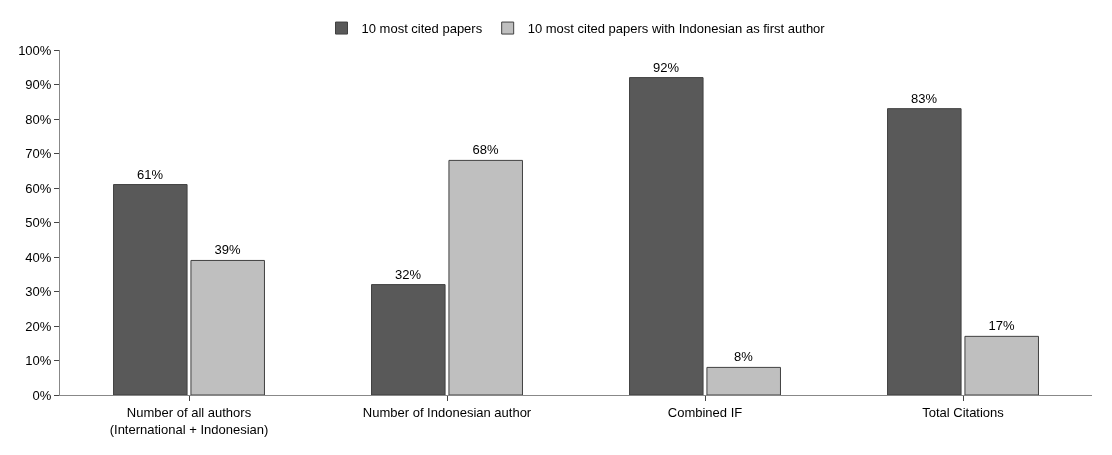 Image resolution: width=1112 pixels, height=455 pixels. Describe the element at coordinates (189, 420) in the screenshot. I see `x-tick-label: Number of all authors (International + Indonesian)` at that location.